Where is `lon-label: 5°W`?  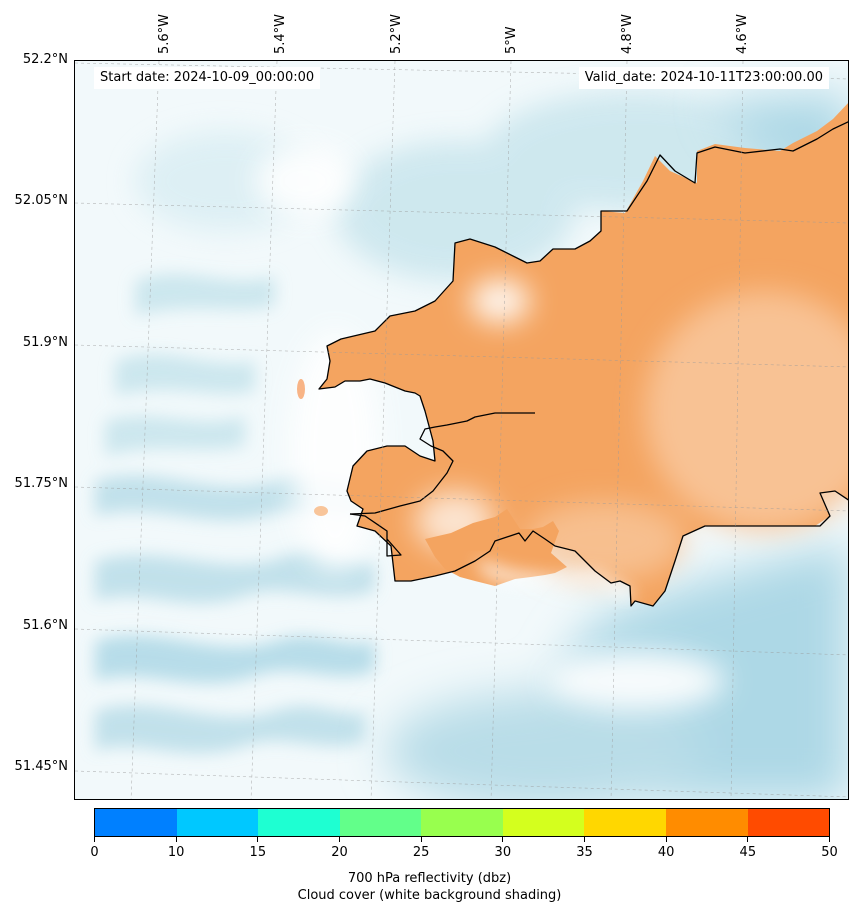 lon-label: 5°W is located at coordinates (511, 40).